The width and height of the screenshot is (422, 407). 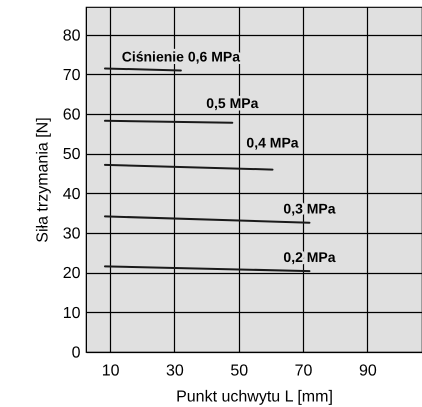 What do you see at coordinates (71, 194) in the screenshot?
I see `y-tick-label: 40` at bounding box center [71, 194].